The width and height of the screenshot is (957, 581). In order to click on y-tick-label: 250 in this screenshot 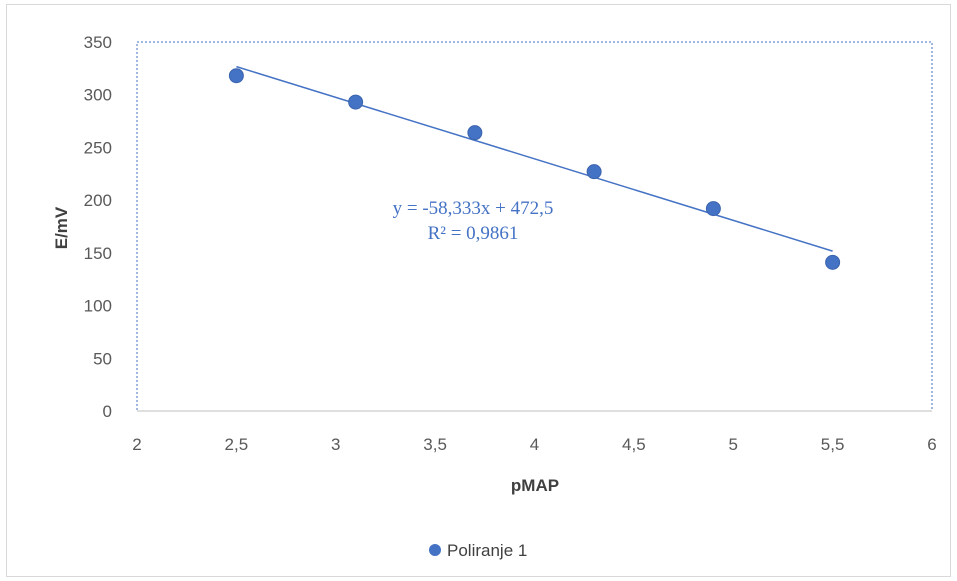, I will do `click(98, 147)`.